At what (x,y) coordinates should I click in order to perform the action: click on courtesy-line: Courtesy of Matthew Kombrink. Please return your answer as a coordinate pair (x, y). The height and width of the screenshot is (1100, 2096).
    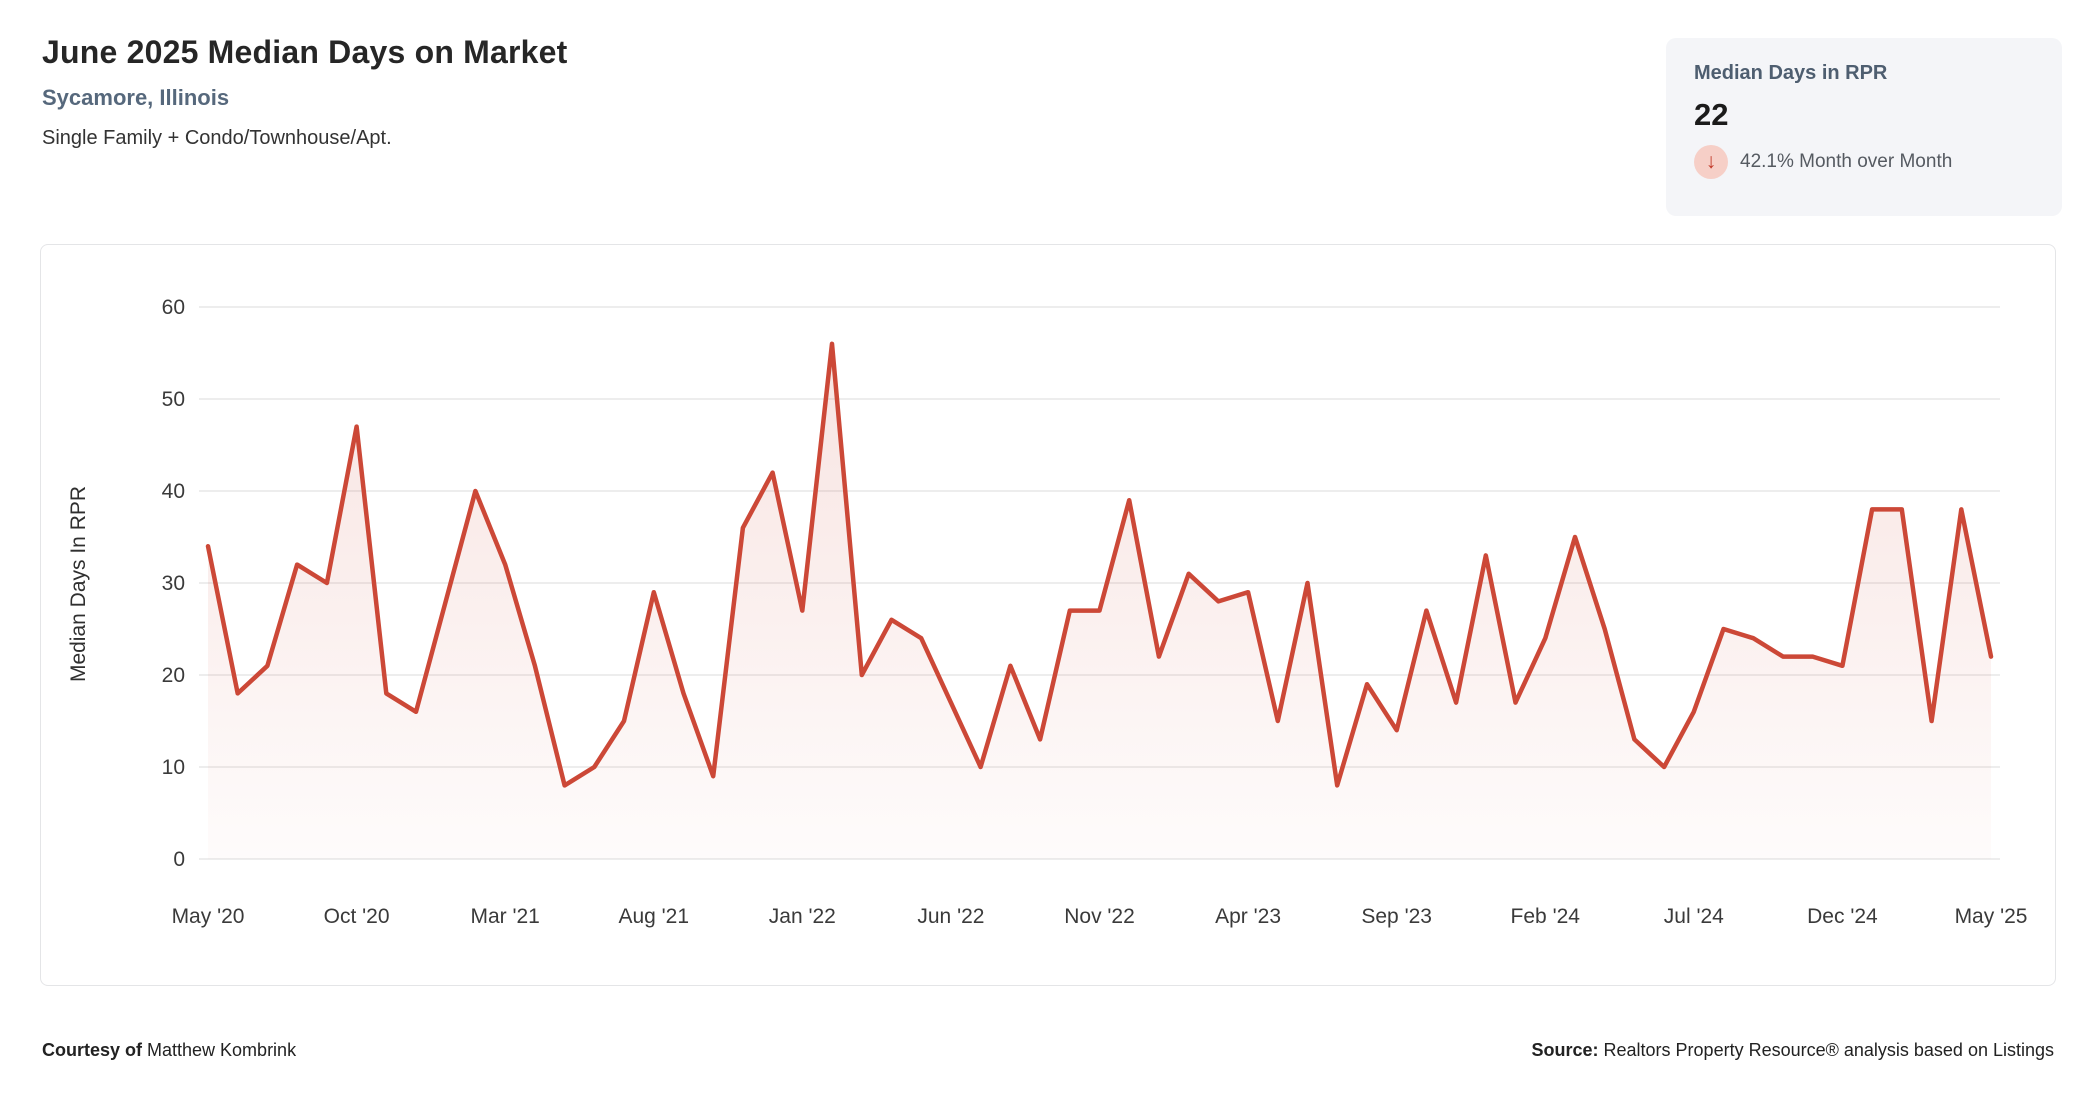
    Looking at the image, I should click on (169, 1050).